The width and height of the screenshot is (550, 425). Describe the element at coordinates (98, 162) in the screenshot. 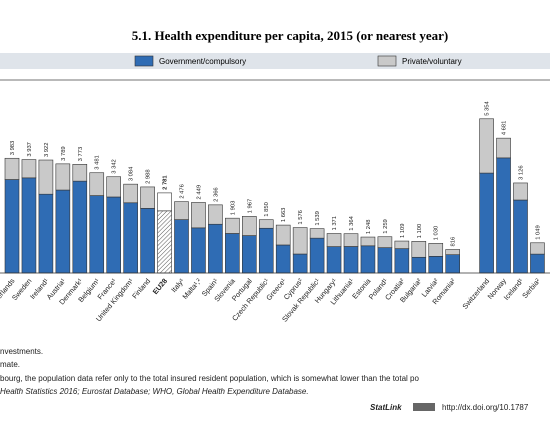

I see `value-label: 3 481` at that location.